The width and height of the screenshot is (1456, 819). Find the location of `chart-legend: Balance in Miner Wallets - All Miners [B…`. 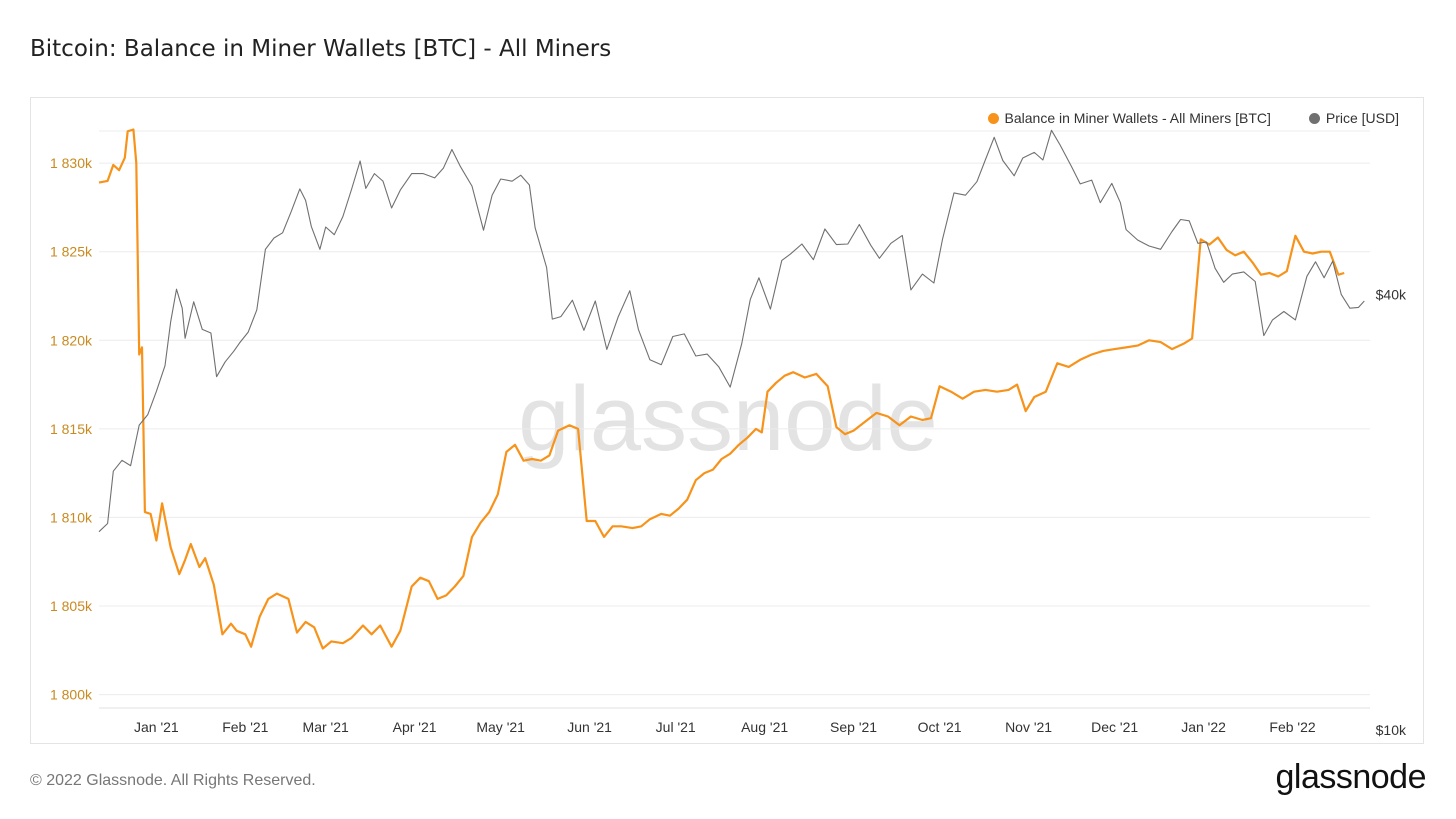

chart-legend: Balance in Miner Wallets - All Miners [B… is located at coordinates (1193, 118).